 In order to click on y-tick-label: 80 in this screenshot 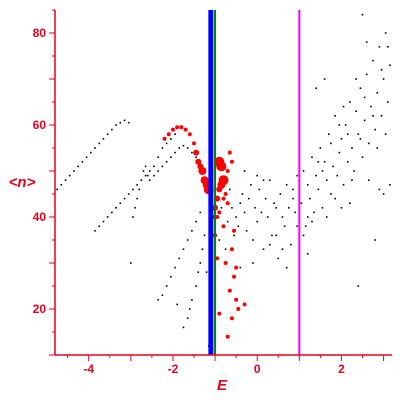, I will do `click(40, 33)`.